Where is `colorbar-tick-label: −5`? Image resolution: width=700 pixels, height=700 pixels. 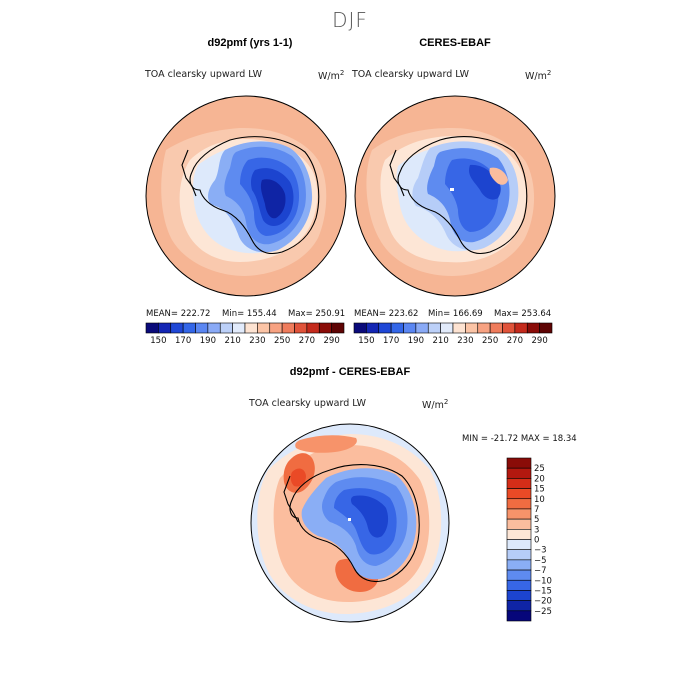 colorbar-tick-label: −5 is located at coordinates (540, 561).